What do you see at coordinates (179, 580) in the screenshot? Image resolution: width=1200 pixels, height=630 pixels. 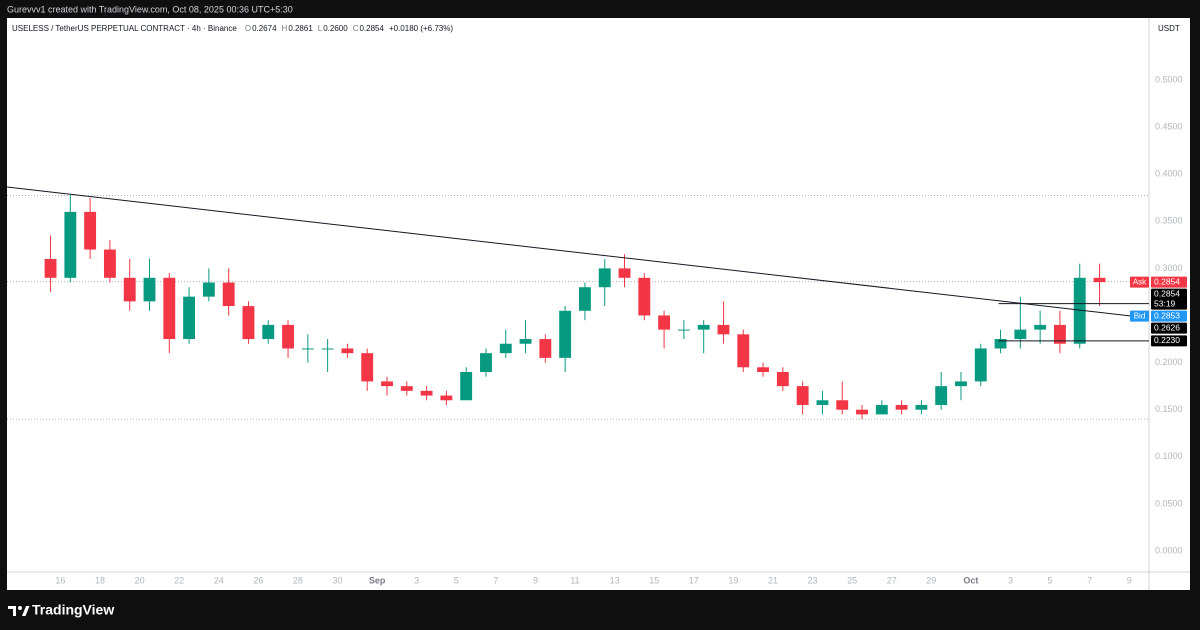 I see `x-tick-label: 22` at bounding box center [179, 580].